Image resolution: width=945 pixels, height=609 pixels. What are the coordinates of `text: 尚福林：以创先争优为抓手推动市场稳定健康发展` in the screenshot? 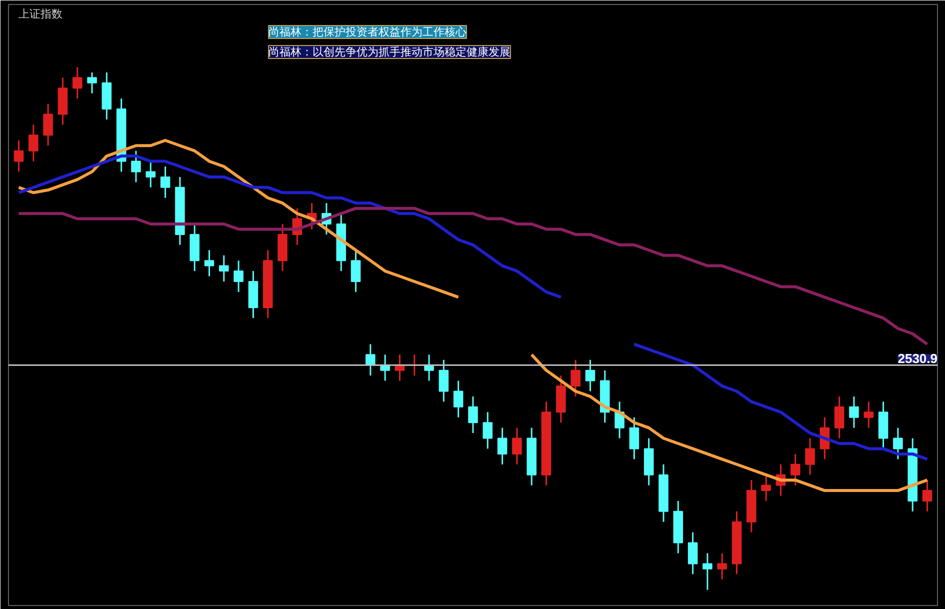 It's located at (389, 52).